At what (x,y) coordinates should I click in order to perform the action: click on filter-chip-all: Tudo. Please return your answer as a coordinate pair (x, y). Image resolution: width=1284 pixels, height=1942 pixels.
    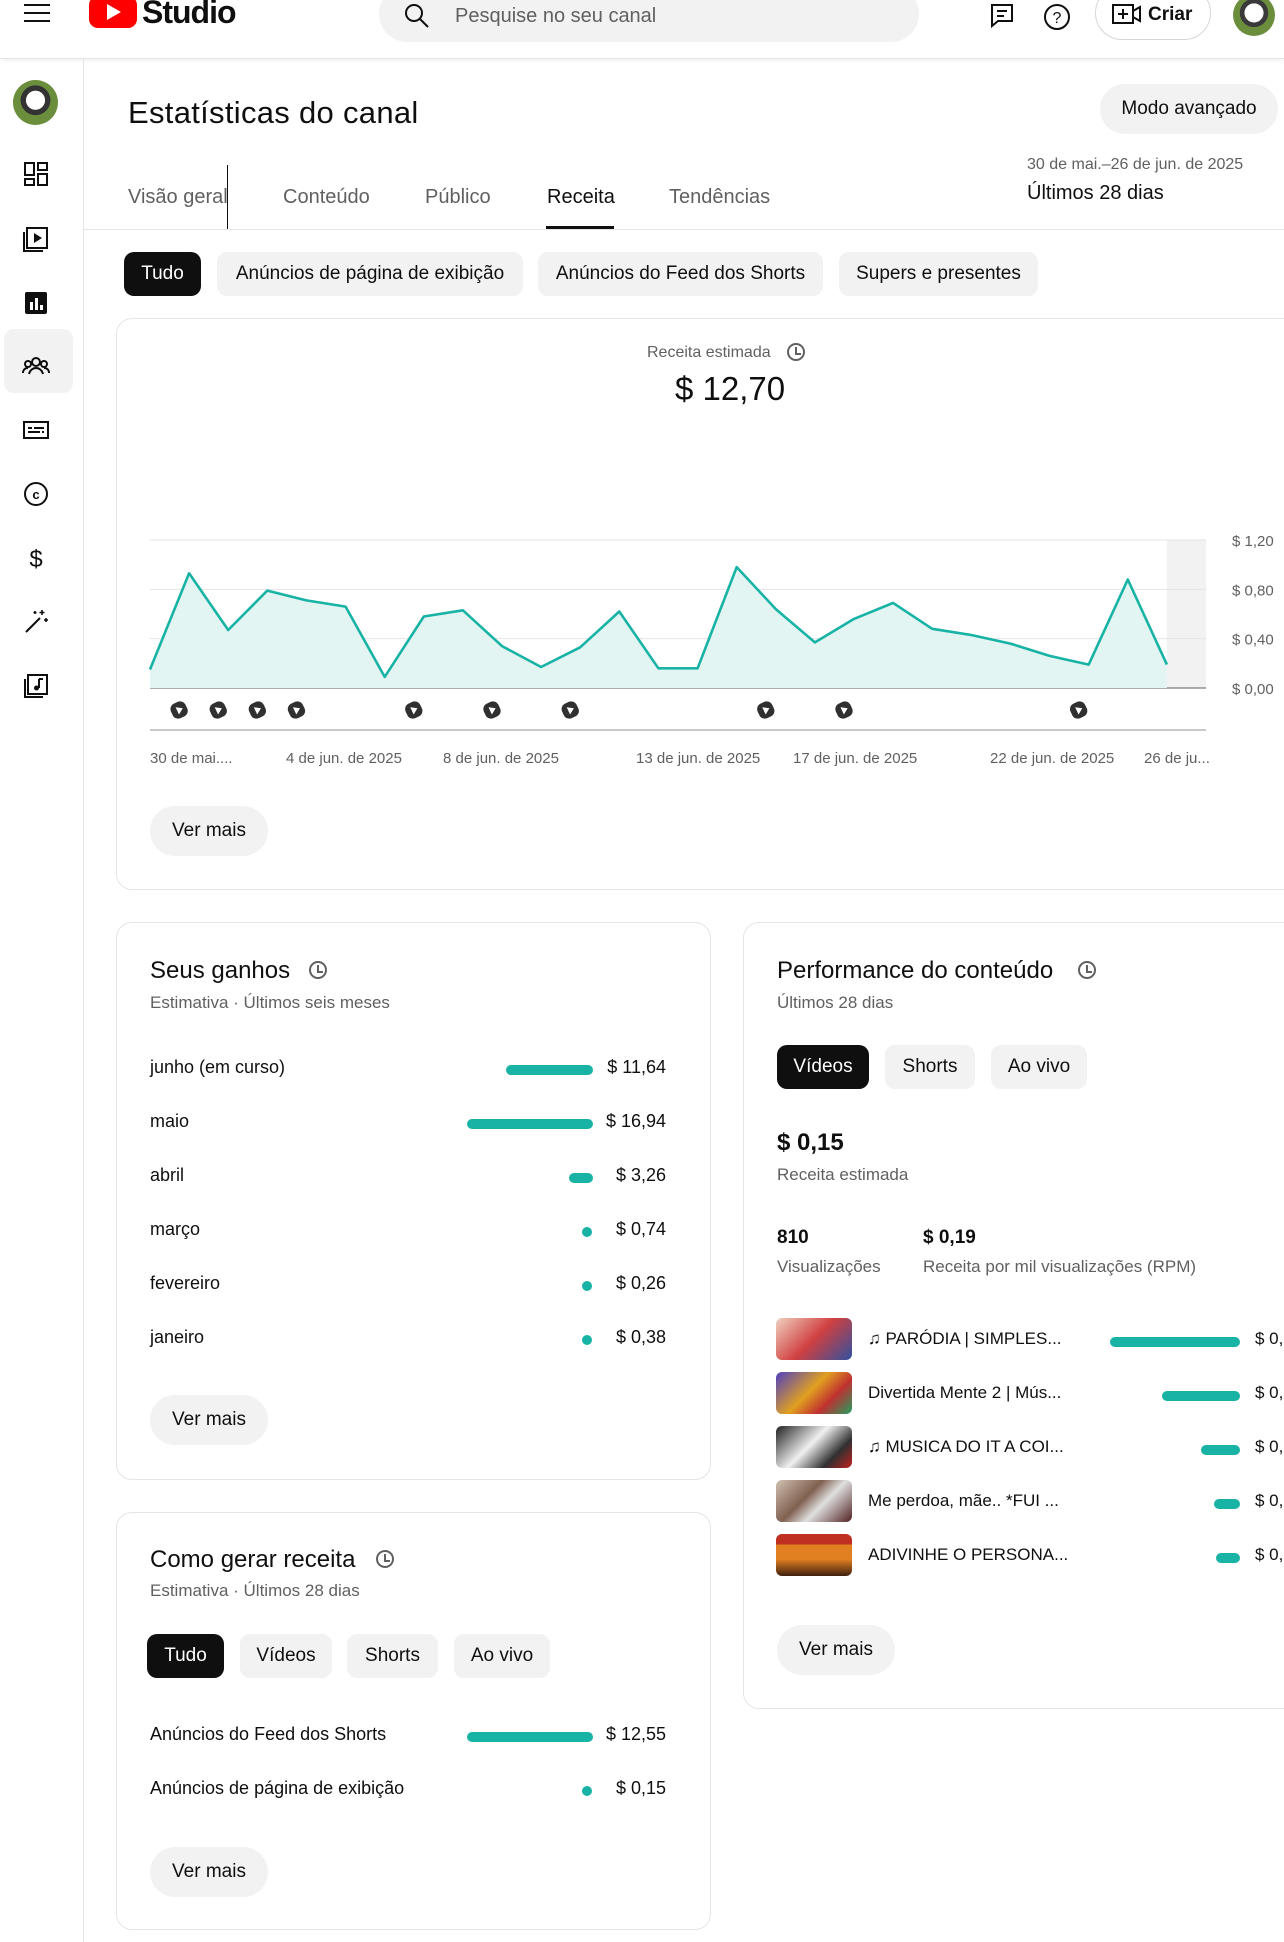
    Looking at the image, I should click on (162, 274).